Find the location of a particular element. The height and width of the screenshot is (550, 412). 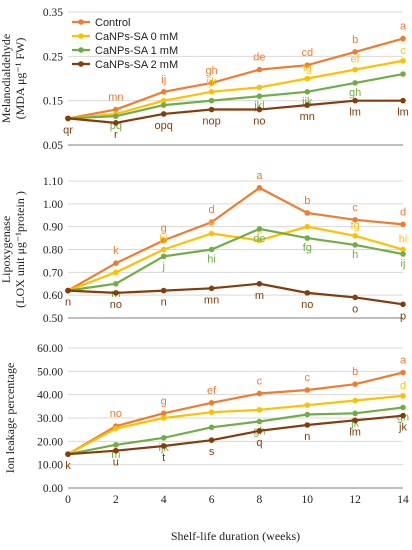

y-tick-label: 30.00 is located at coordinates (50, 419).